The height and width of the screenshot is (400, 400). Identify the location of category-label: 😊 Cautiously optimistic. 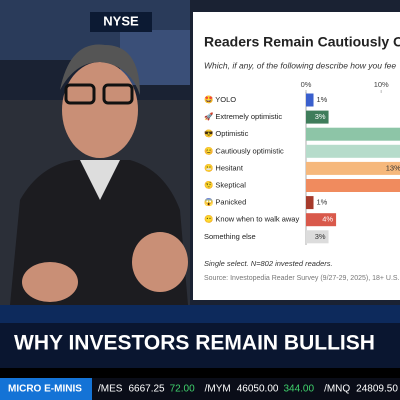
(244, 150).